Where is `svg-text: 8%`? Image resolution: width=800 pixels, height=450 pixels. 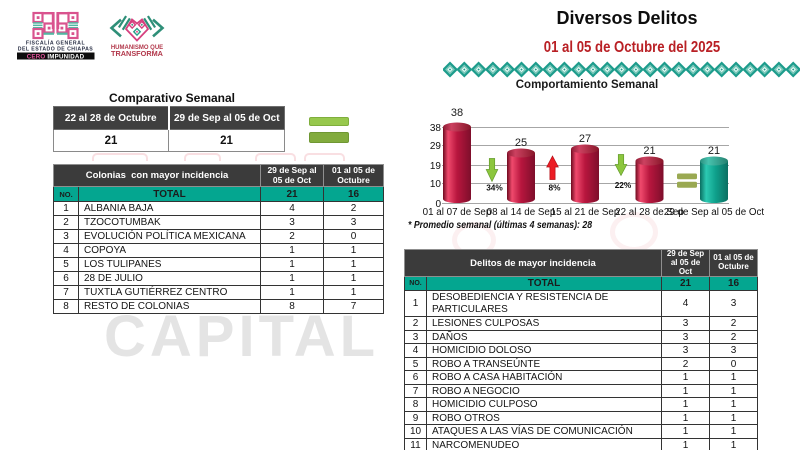 svg-text: 8% is located at coordinates (555, 188).